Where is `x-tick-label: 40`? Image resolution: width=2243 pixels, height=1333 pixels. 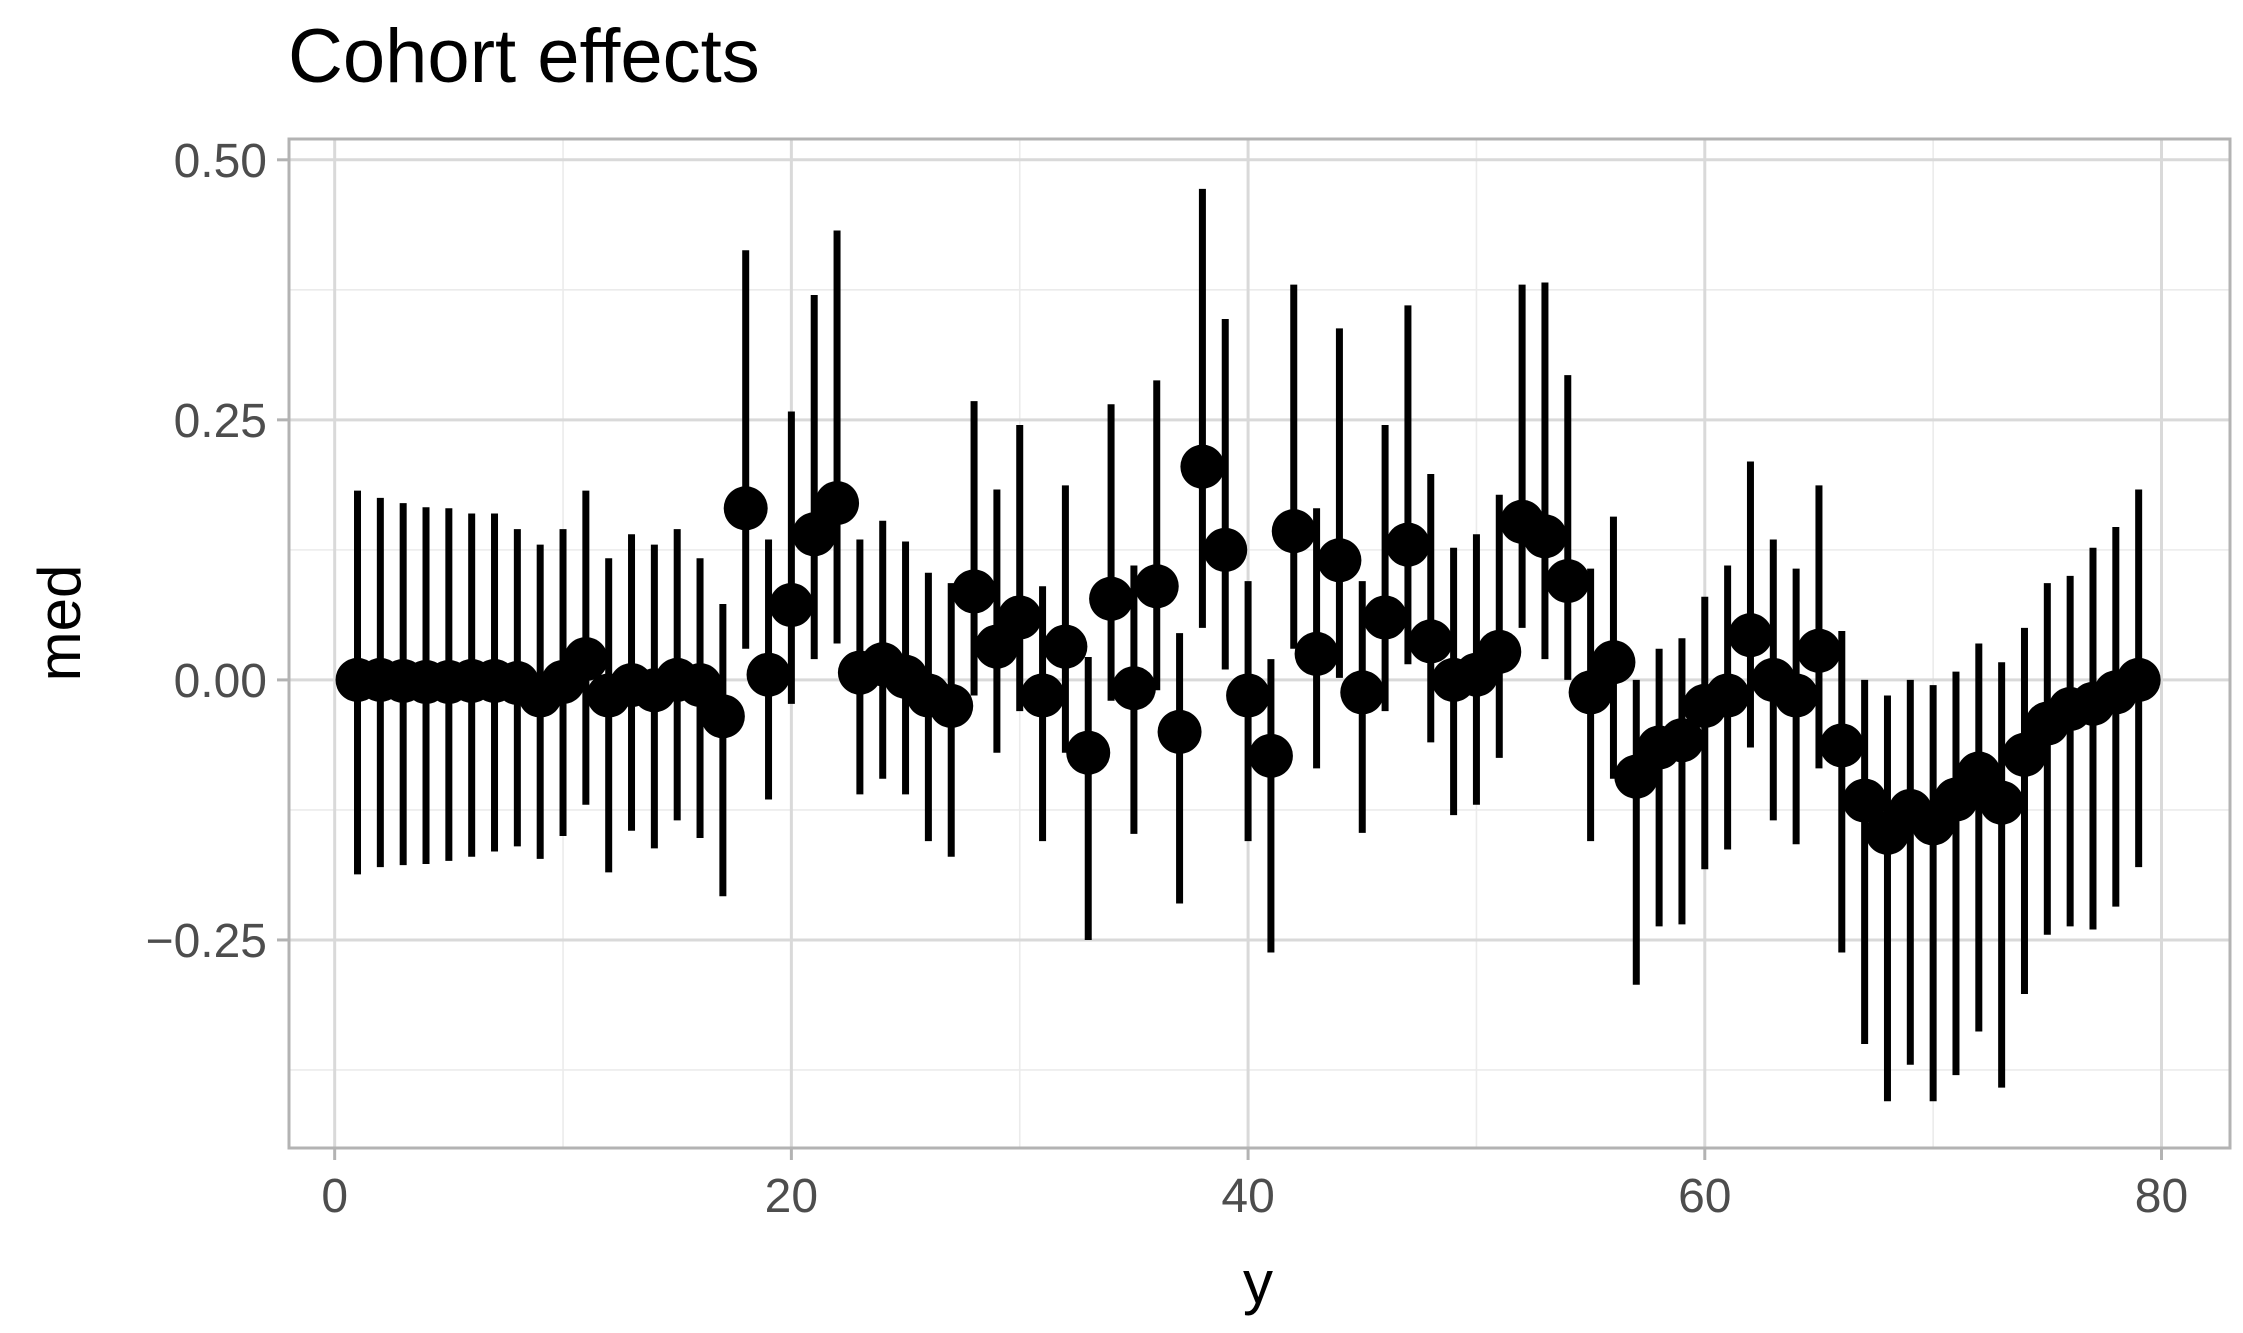 x-tick-label: 40 is located at coordinates (1247, 1196).